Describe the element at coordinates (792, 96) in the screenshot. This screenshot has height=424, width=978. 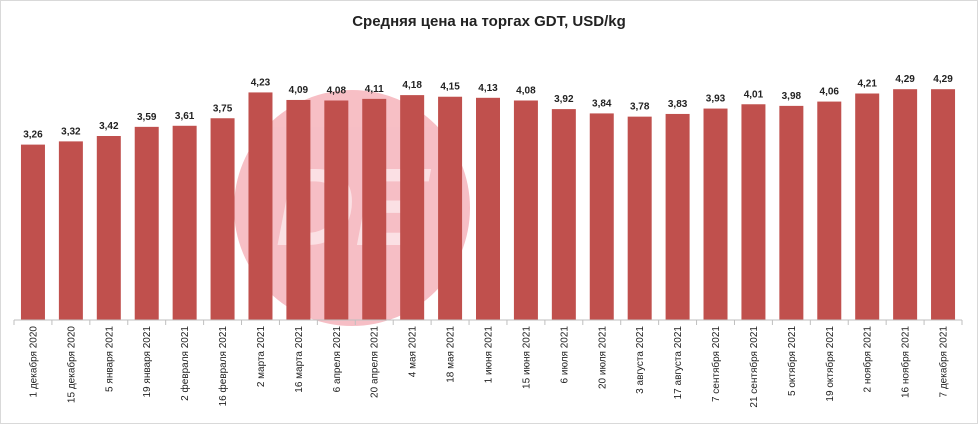
I see `value-label: 3,98` at that location.